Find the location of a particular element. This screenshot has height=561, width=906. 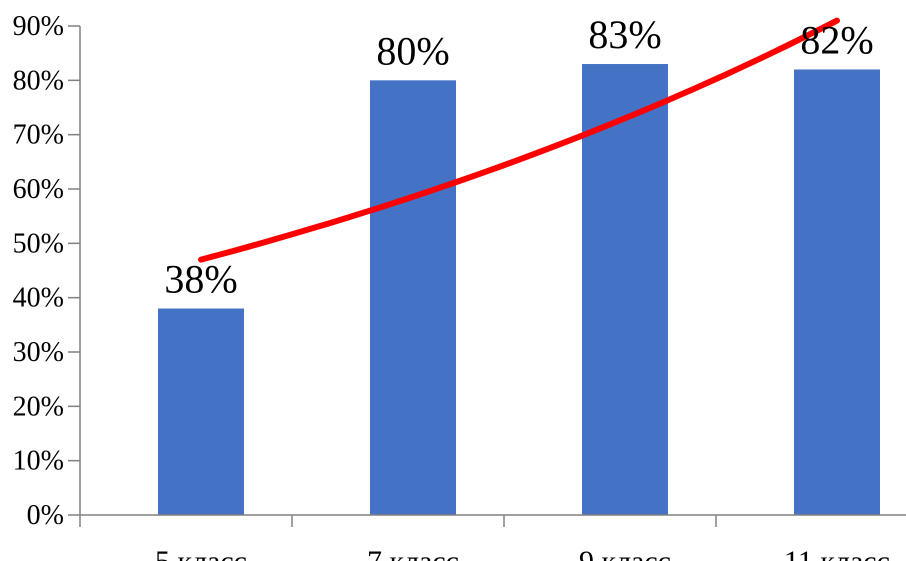

y-tick-label: 0% is located at coordinates (45, 515).